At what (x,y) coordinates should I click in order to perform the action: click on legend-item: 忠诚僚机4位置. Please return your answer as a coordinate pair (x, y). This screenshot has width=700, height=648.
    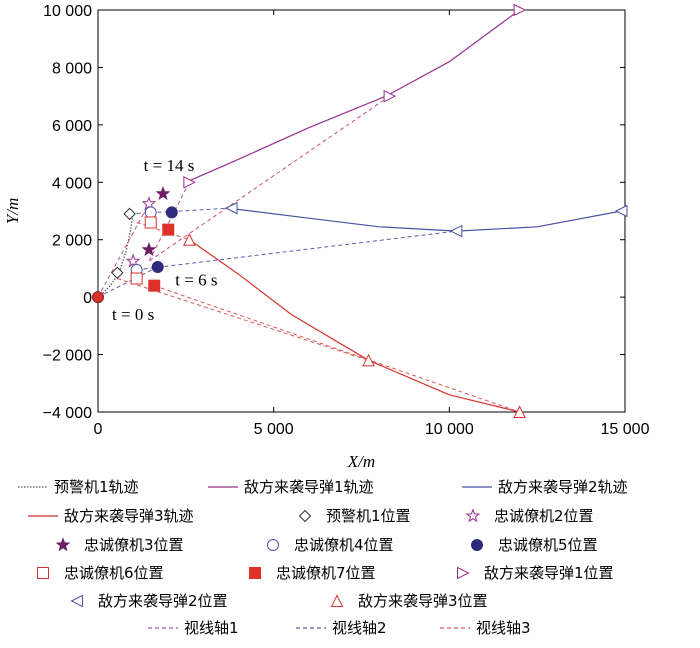
    Looking at the image, I should click on (330, 545).